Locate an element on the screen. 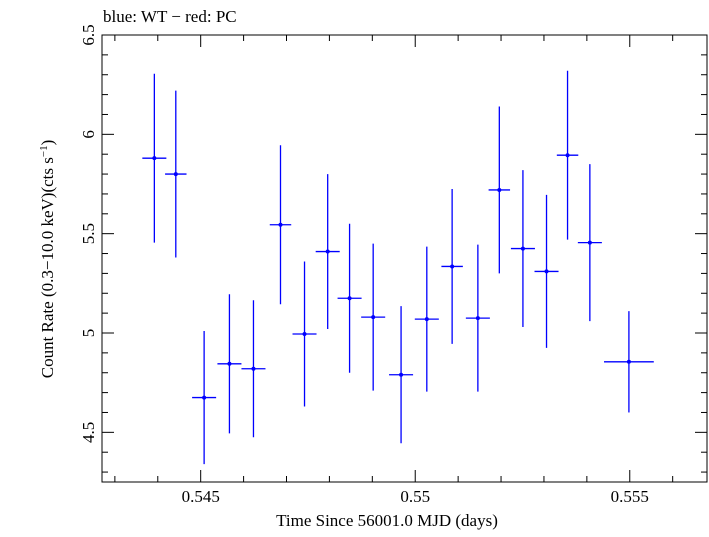  x-axis-label: Time Since 56001.0 MJD (days) is located at coordinates (387, 520).